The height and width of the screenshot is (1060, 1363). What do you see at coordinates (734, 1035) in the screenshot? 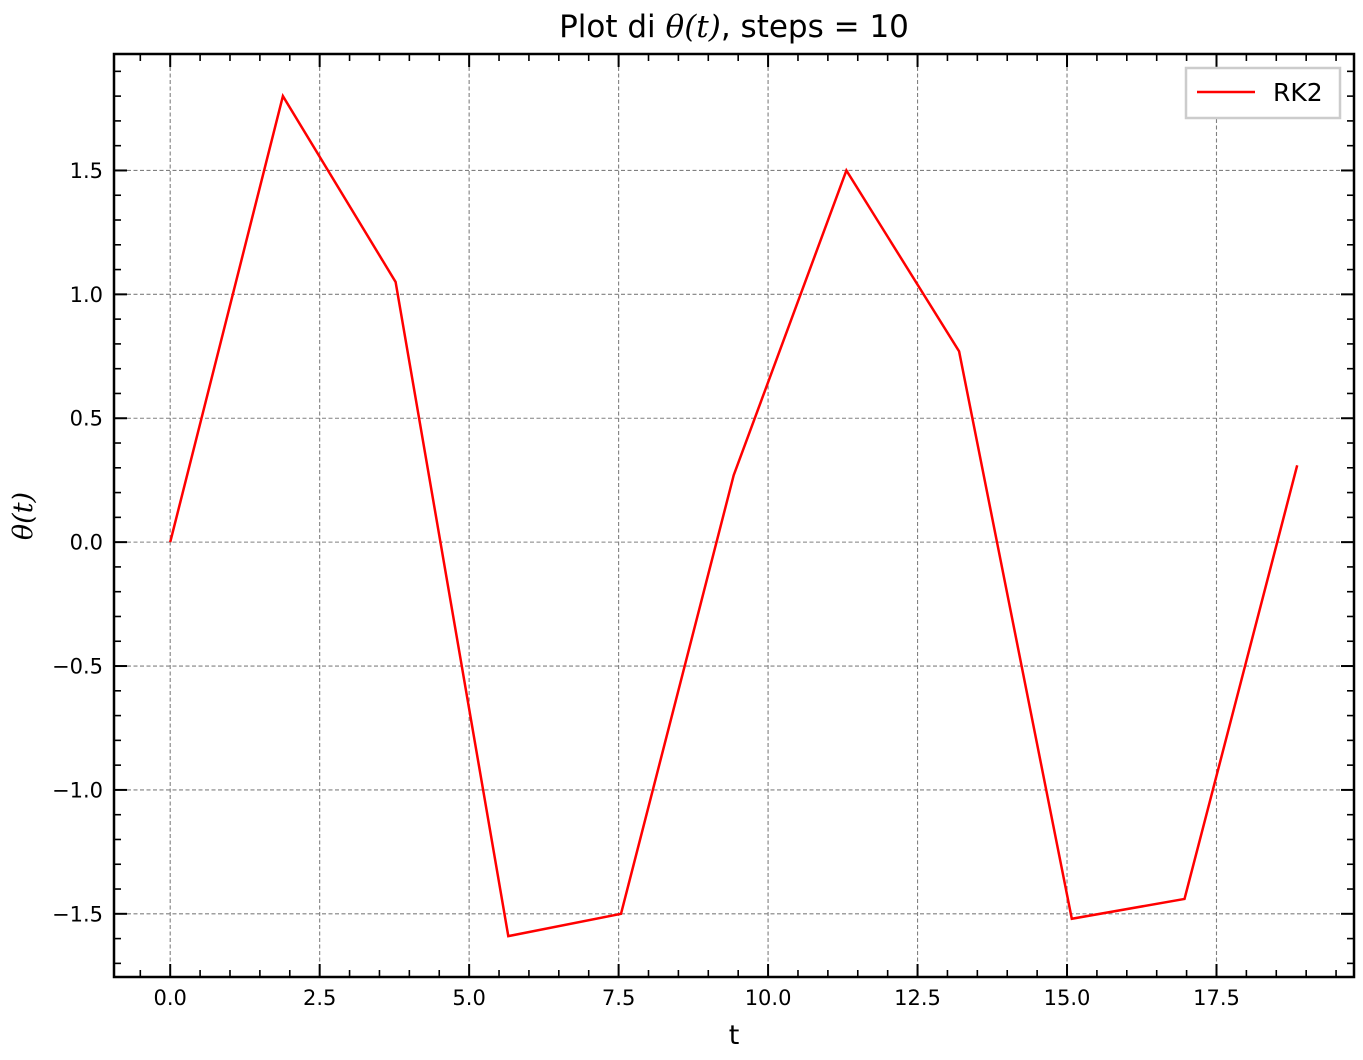
I see `x-axis-label: t` at bounding box center [734, 1035].